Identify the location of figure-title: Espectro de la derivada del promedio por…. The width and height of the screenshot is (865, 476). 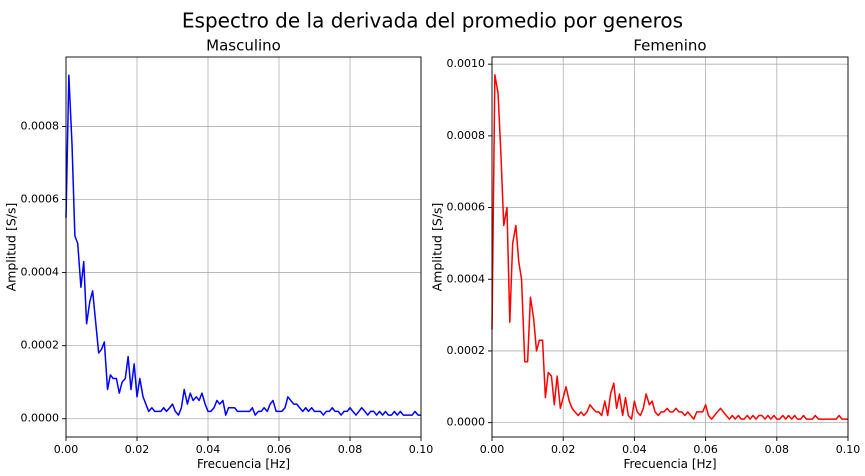
(432, 21).